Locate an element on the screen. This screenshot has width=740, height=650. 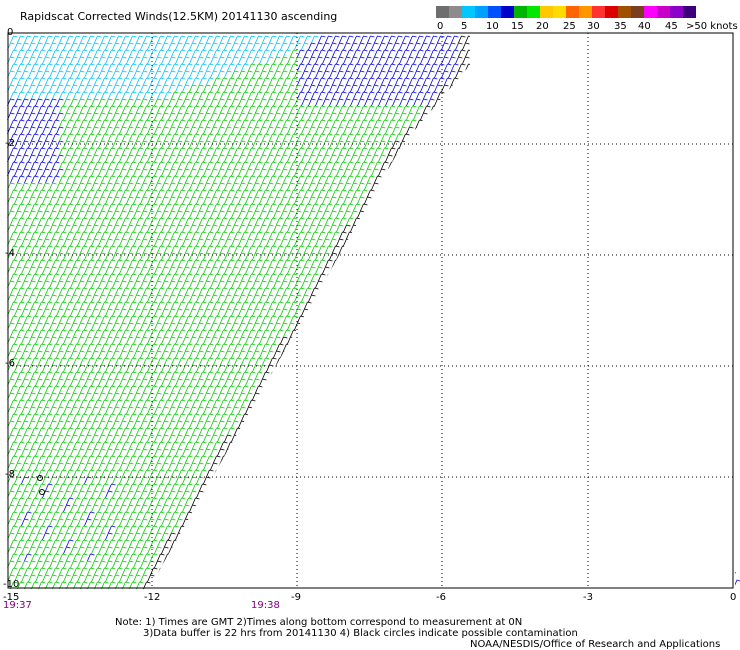
y-tick-label: -6 is located at coordinates (10, 363).